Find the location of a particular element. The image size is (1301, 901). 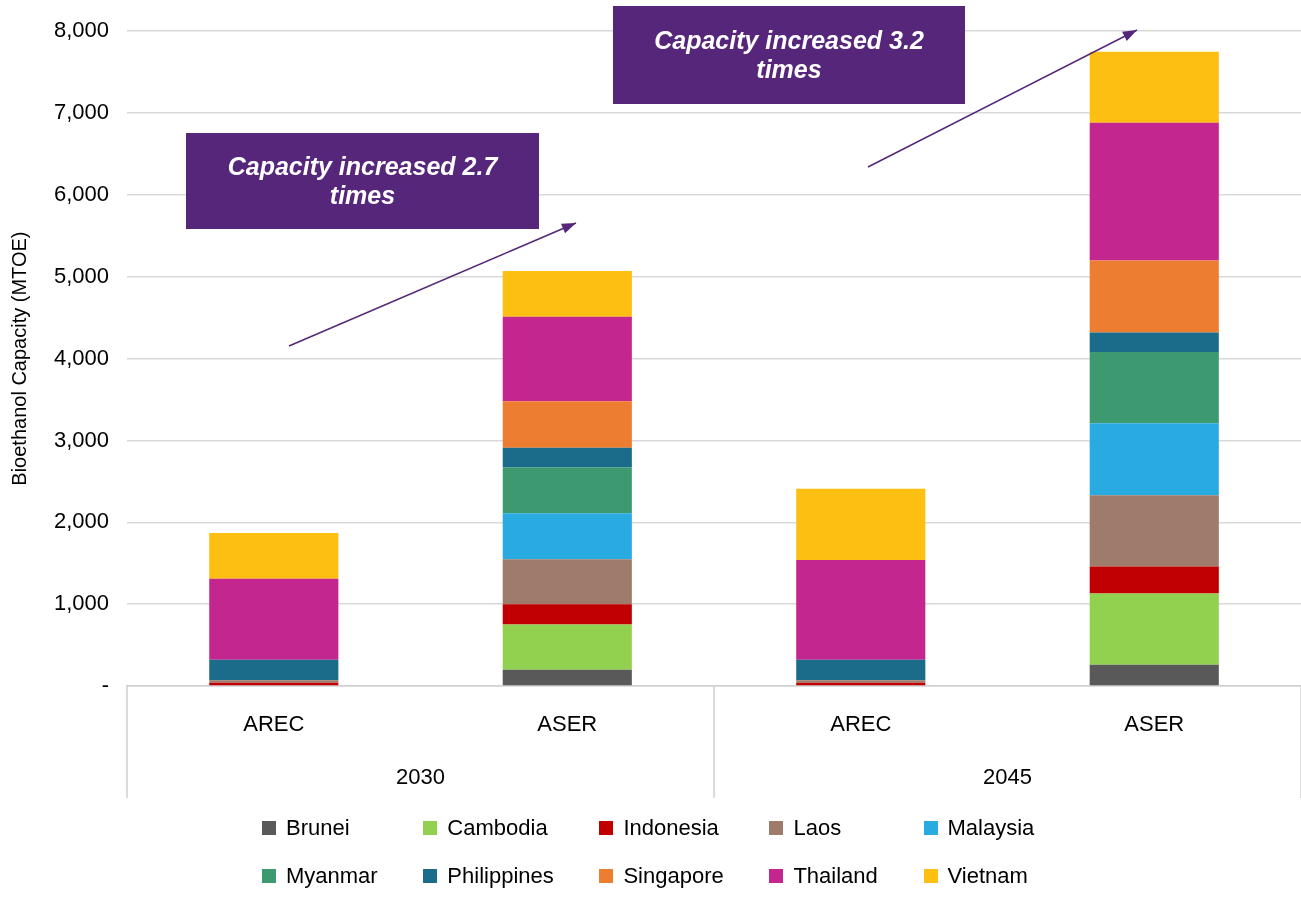

text: 2045 is located at coordinates (1007, 777).